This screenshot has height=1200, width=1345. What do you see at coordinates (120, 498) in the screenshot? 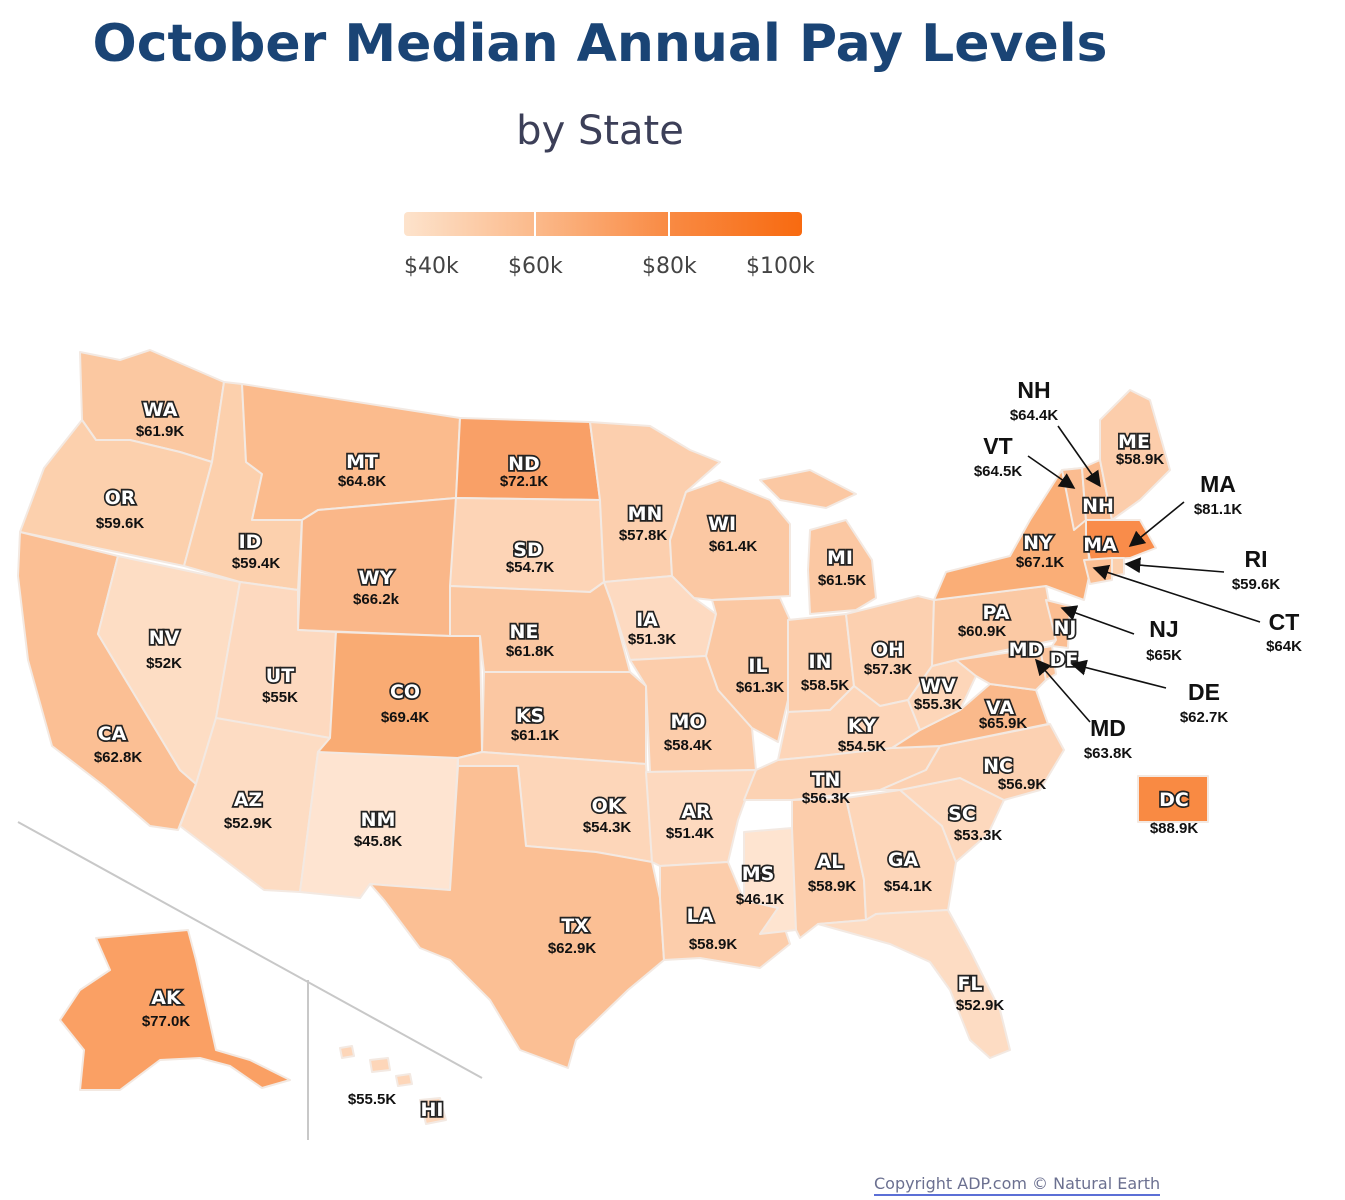
I see `abbr-or: OR` at bounding box center [120, 498].